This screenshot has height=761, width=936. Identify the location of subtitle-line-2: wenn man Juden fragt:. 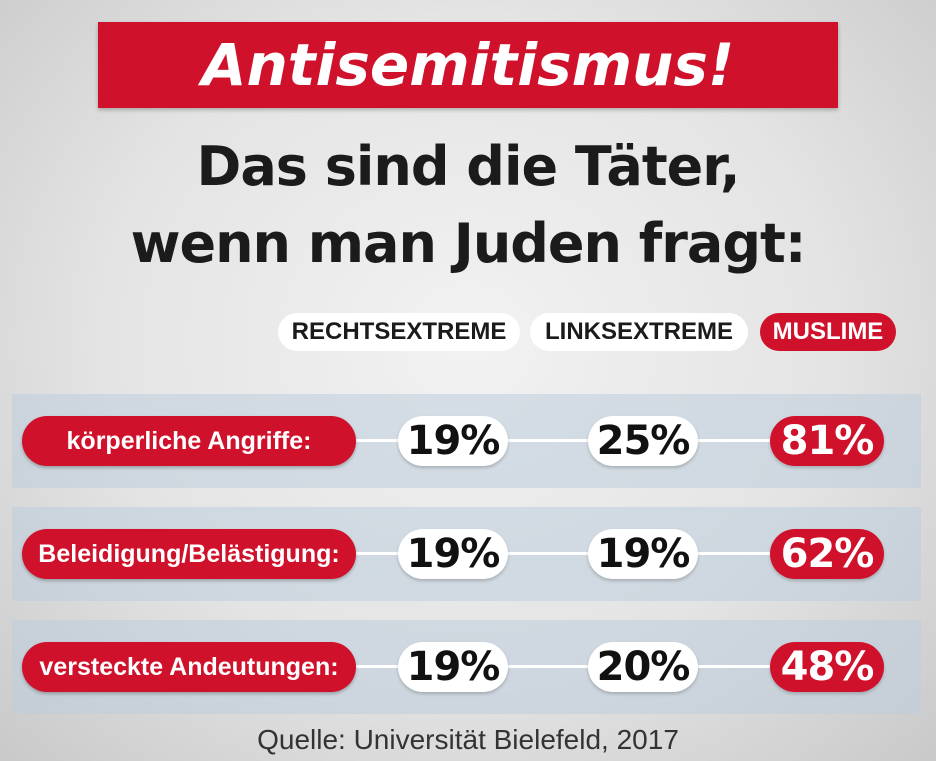
(468, 243).